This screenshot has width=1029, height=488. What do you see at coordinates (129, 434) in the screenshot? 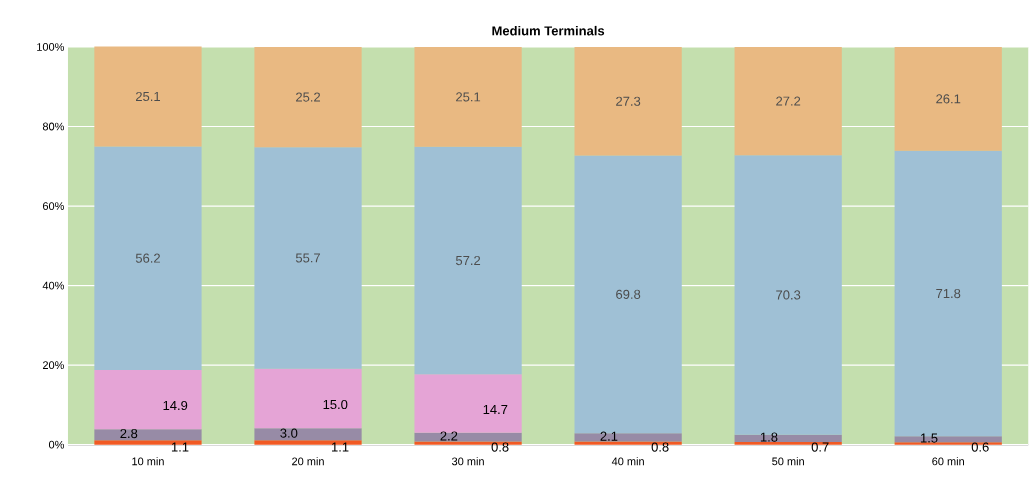
I see `data-label: 2.8` at bounding box center [129, 434].